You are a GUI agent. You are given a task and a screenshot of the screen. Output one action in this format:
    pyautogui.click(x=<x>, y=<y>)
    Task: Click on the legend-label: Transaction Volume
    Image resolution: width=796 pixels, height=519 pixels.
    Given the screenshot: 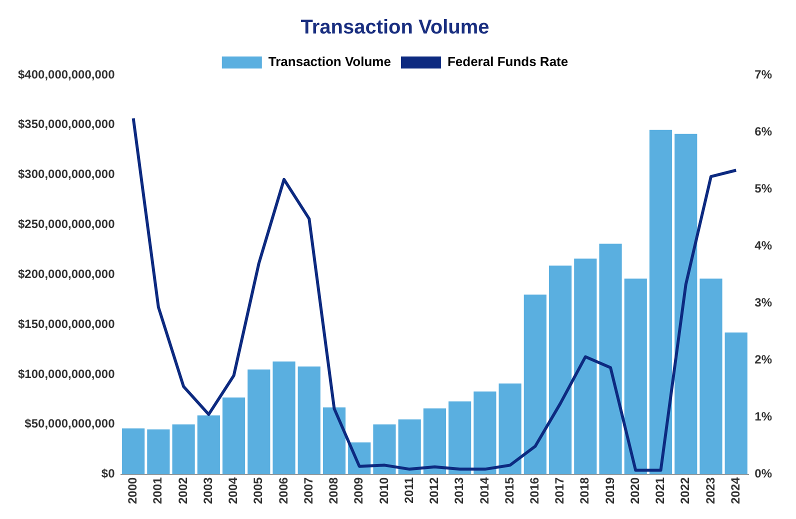 What is the action you would take?
    pyautogui.click(x=329, y=62)
    